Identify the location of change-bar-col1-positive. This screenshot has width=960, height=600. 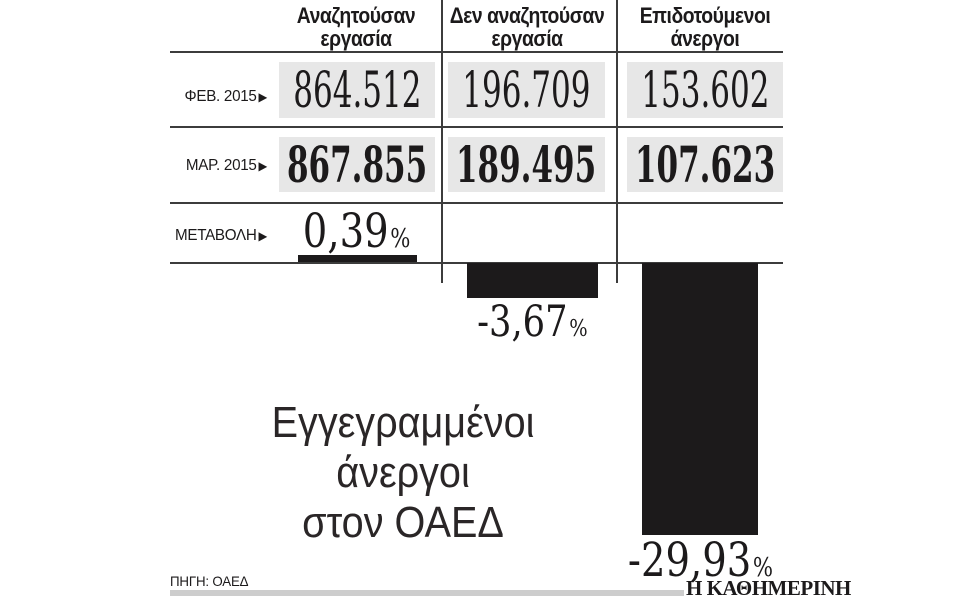
(357, 259).